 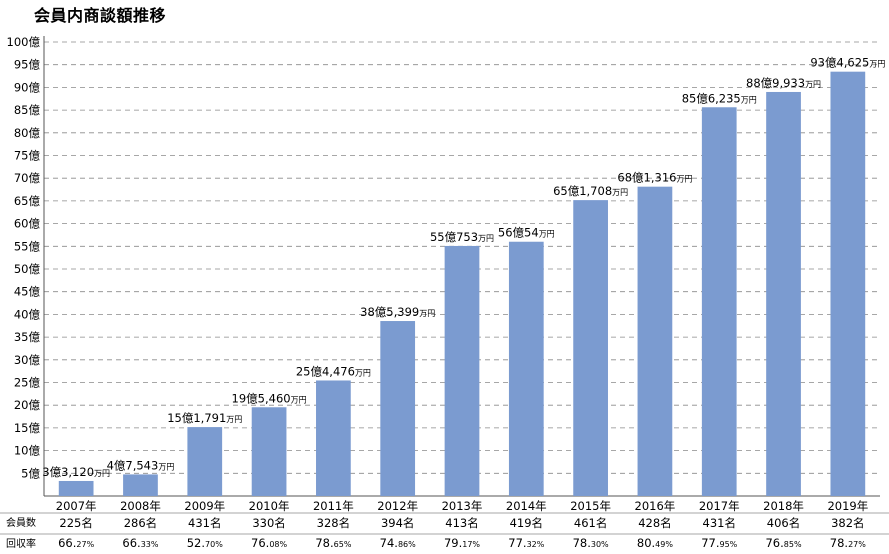 What do you see at coordinates (27, 87) in the screenshot?
I see `y-tick-label: 90億` at bounding box center [27, 87].